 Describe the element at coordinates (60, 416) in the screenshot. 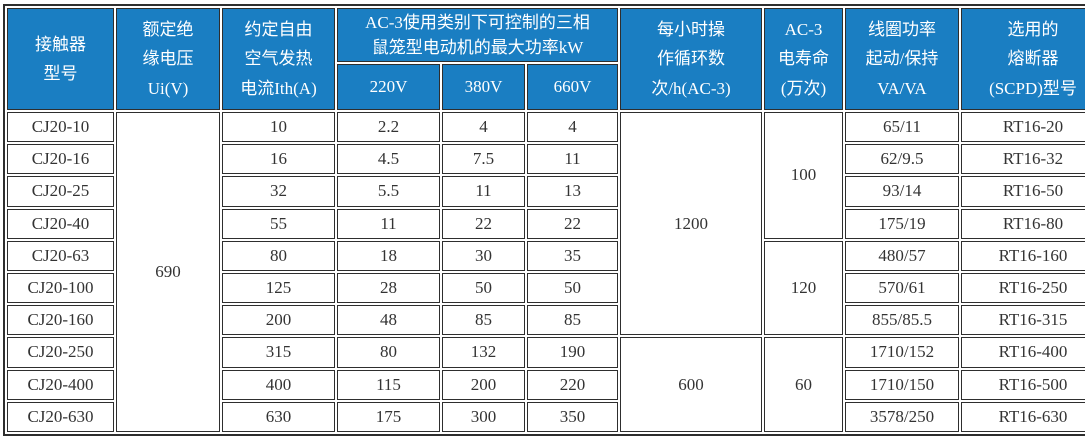

I see `cell-model: CJ20-630` at that location.